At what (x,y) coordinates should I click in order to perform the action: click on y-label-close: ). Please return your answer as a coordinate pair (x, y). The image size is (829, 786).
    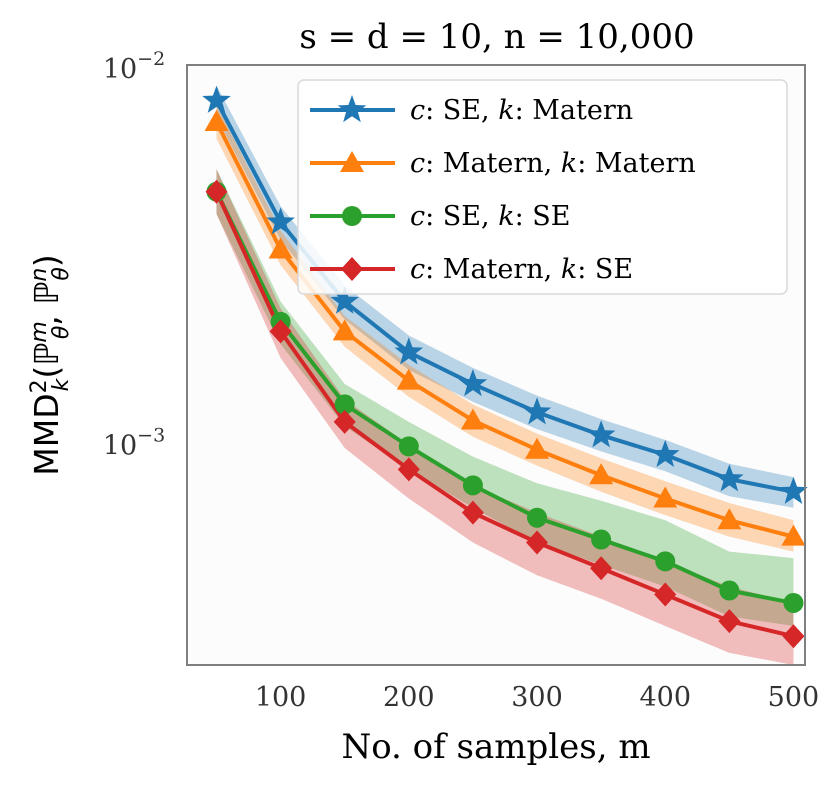
    Looking at the image, I should click on (46, 260).